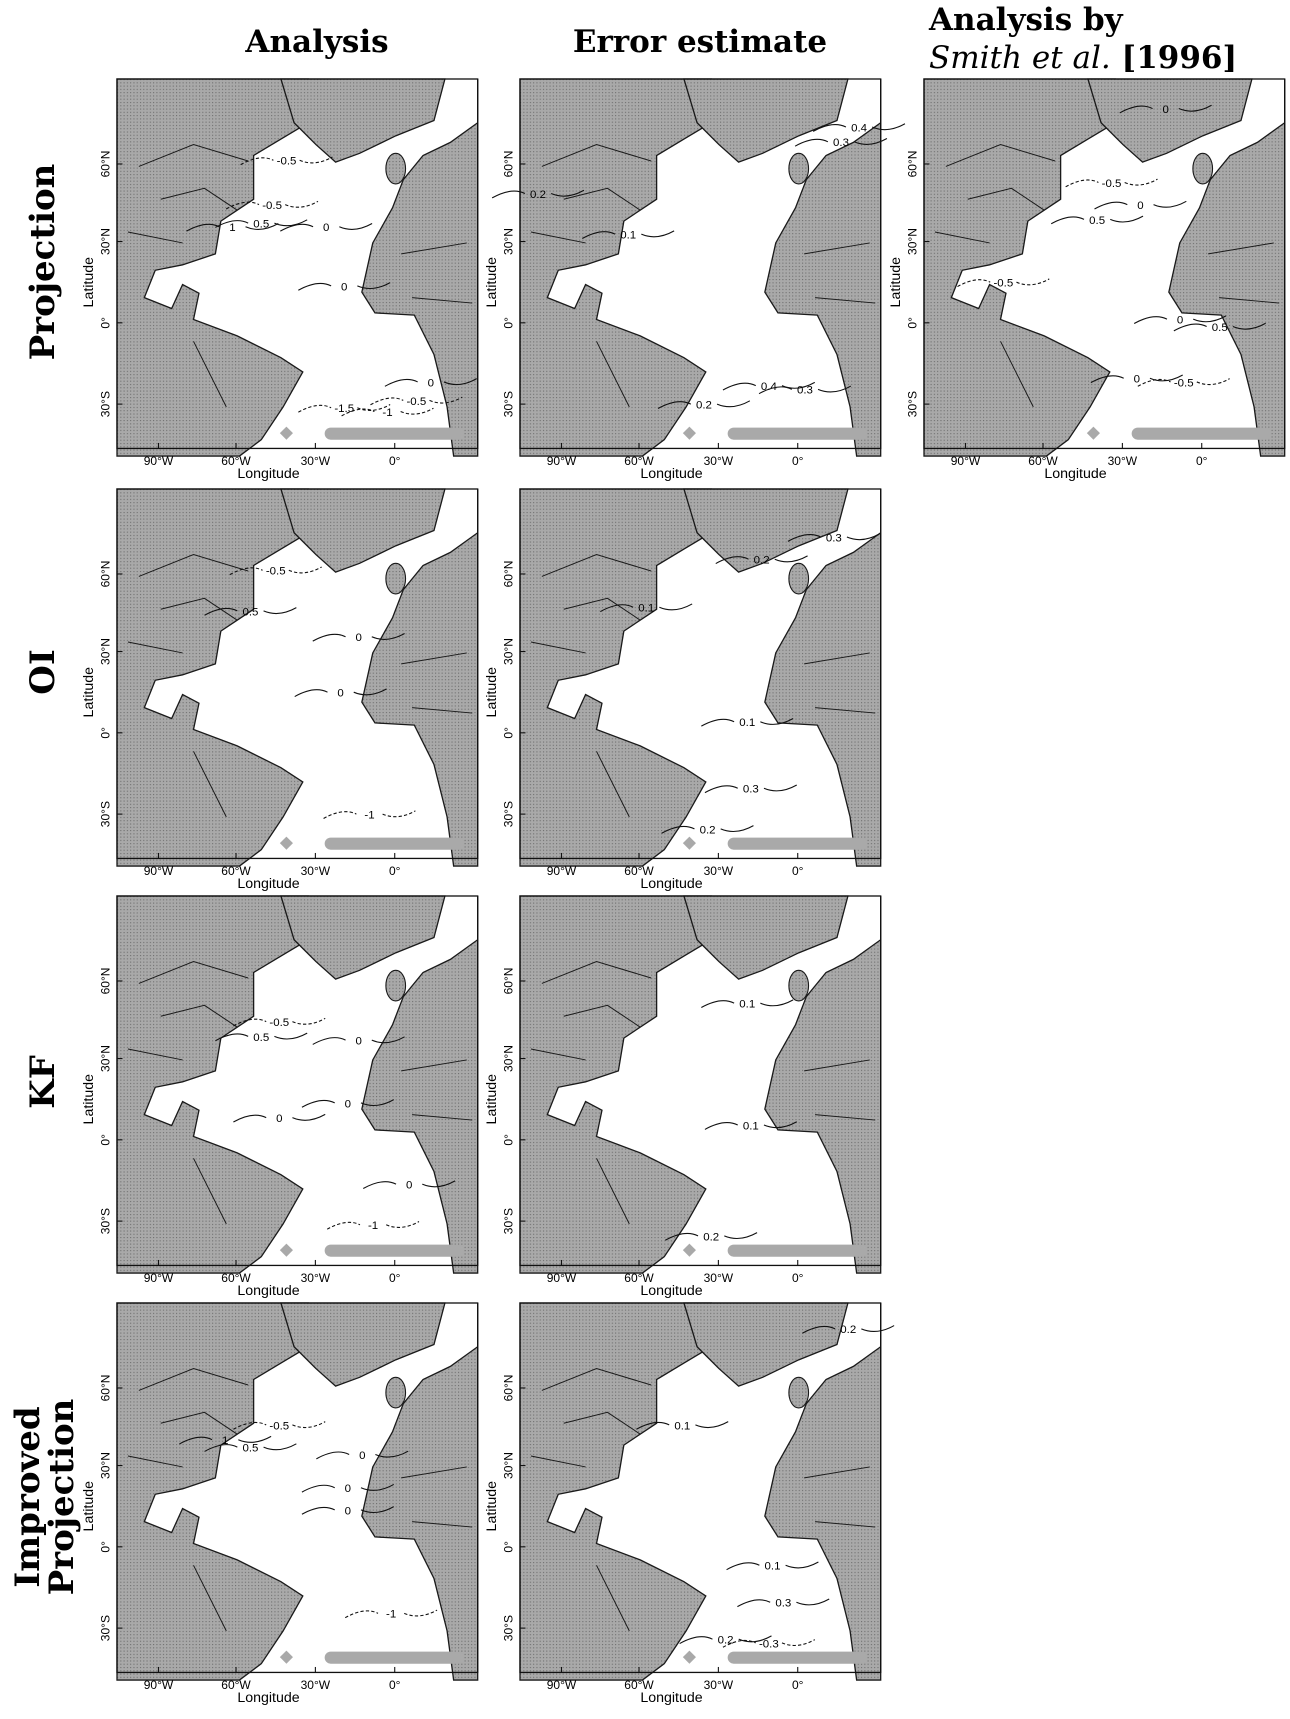 Image resolution: width=1290 pixels, height=1719 pixels. I want to click on row-label: Improved, so click(28, 1496).